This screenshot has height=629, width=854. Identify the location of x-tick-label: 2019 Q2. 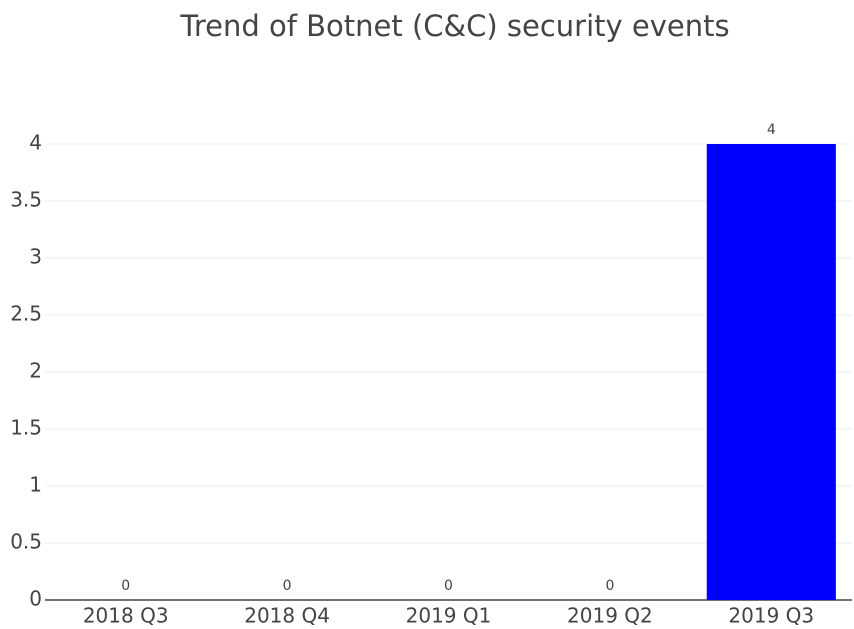
(610, 616).